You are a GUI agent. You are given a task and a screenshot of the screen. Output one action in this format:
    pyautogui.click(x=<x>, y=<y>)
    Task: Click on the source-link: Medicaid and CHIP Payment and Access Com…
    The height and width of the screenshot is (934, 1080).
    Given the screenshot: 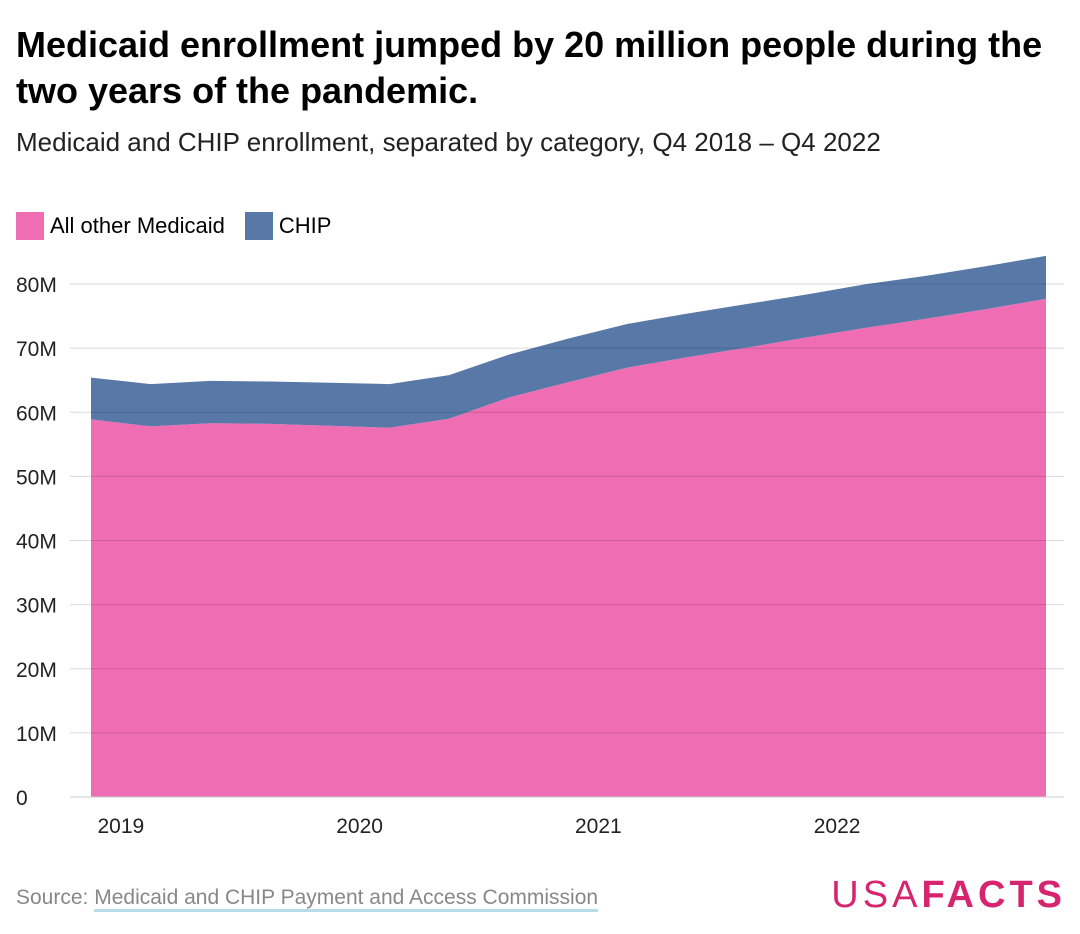 What is the action you would take?
    pyautogui.click(x=346, y=899)
    